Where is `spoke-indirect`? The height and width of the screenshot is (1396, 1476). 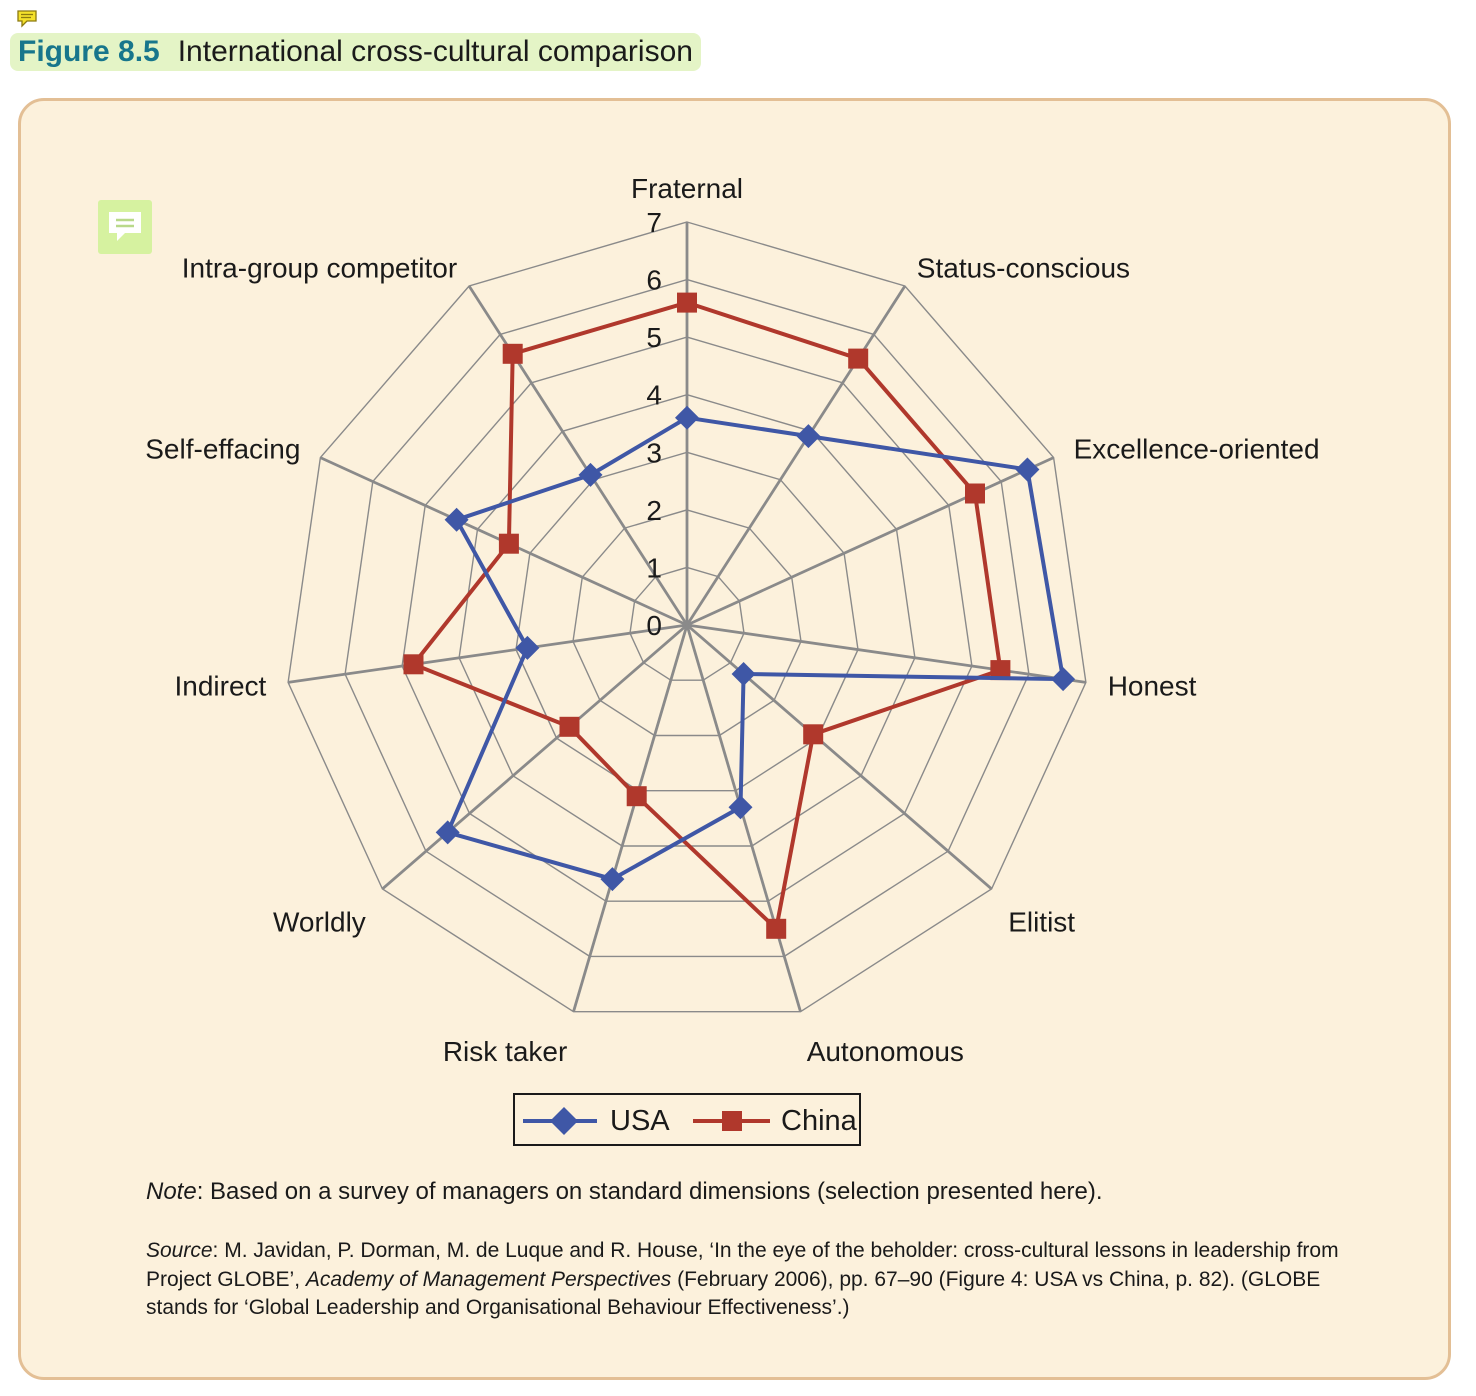
spoke-indirect is located at coordinates (487, 653).